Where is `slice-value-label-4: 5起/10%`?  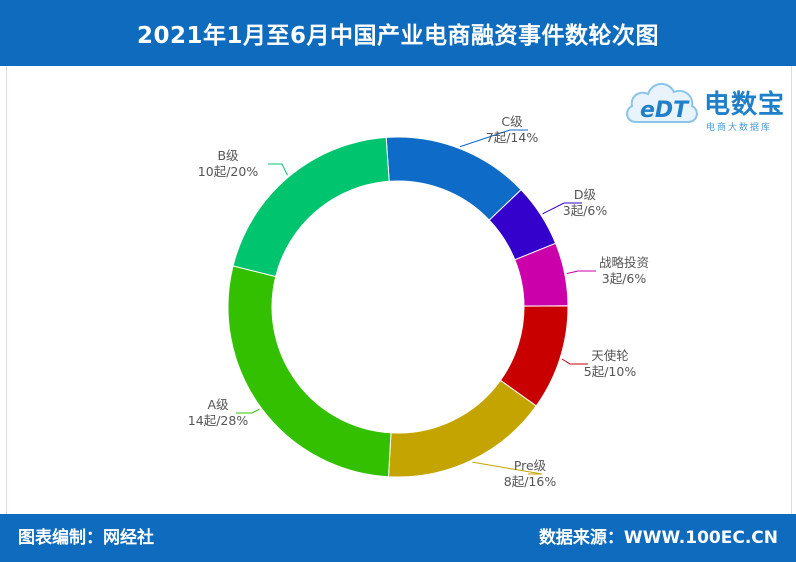 slice-value-label-4: 5起/10% is located at coordinates (610, 371).